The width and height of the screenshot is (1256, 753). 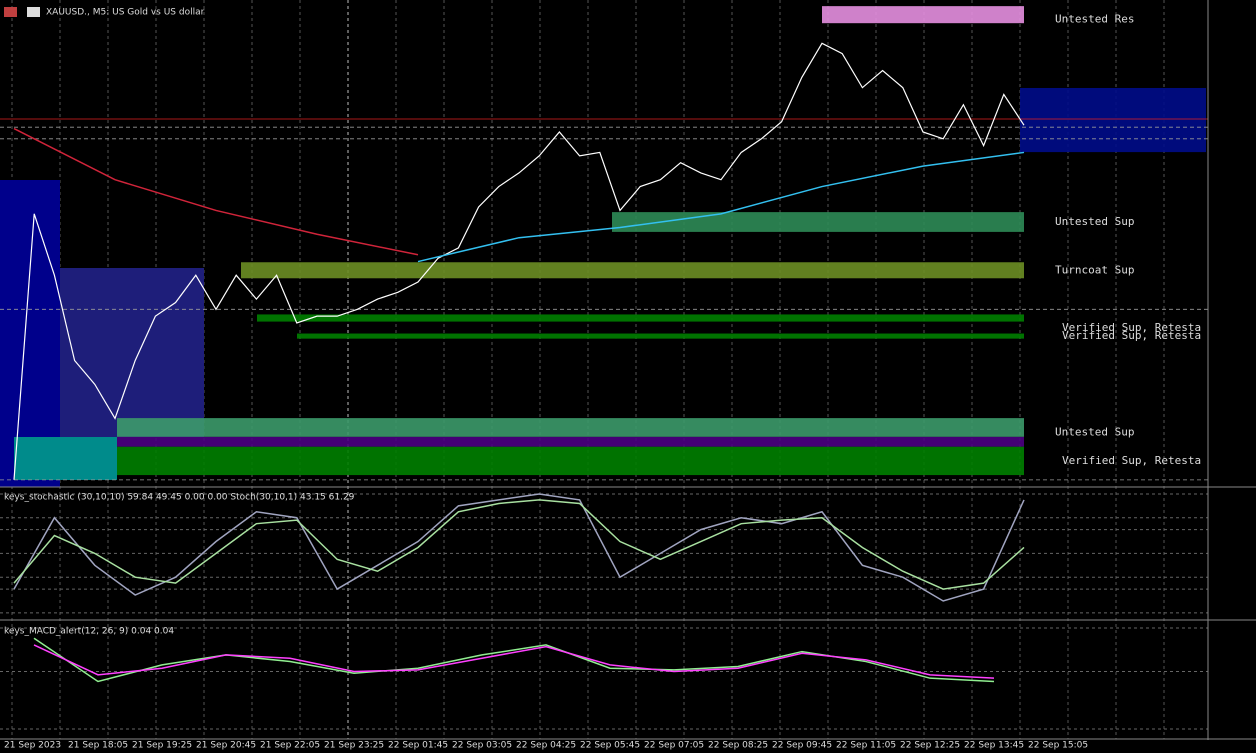 What do you see at coordinates (994, 746) in the screenshot?
I see `x-tick-label: 22 Sep 13:45` at bounding box center [994, 746].